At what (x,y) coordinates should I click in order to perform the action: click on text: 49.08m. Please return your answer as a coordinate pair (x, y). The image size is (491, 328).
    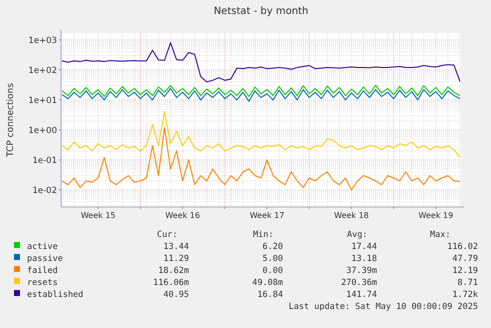
    Looking at the image, I should click on (267, 283).